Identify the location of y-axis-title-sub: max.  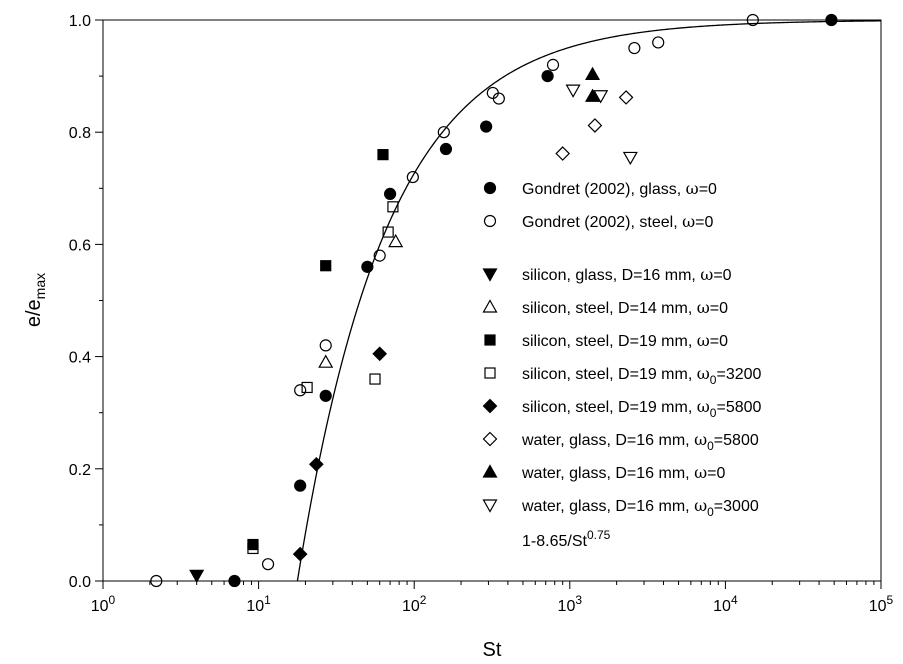
(40, 286).